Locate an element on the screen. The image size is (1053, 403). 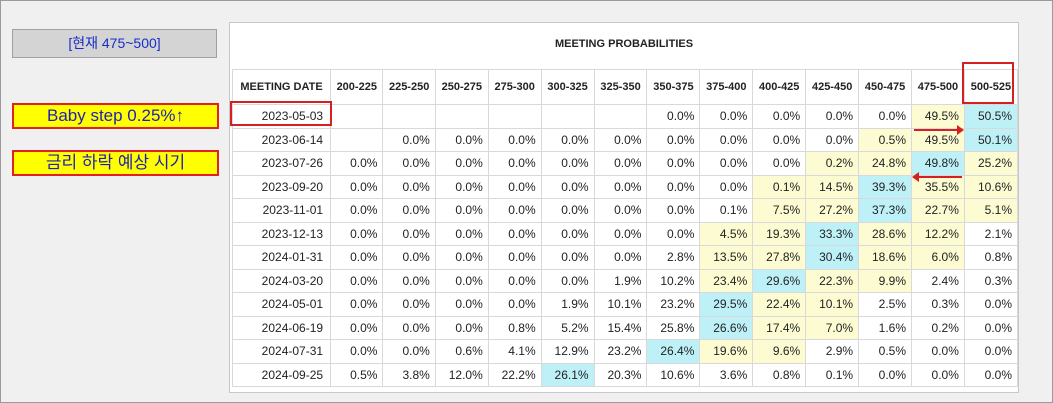
probability-cell: 5.2% is located at coordinates (567, 327).